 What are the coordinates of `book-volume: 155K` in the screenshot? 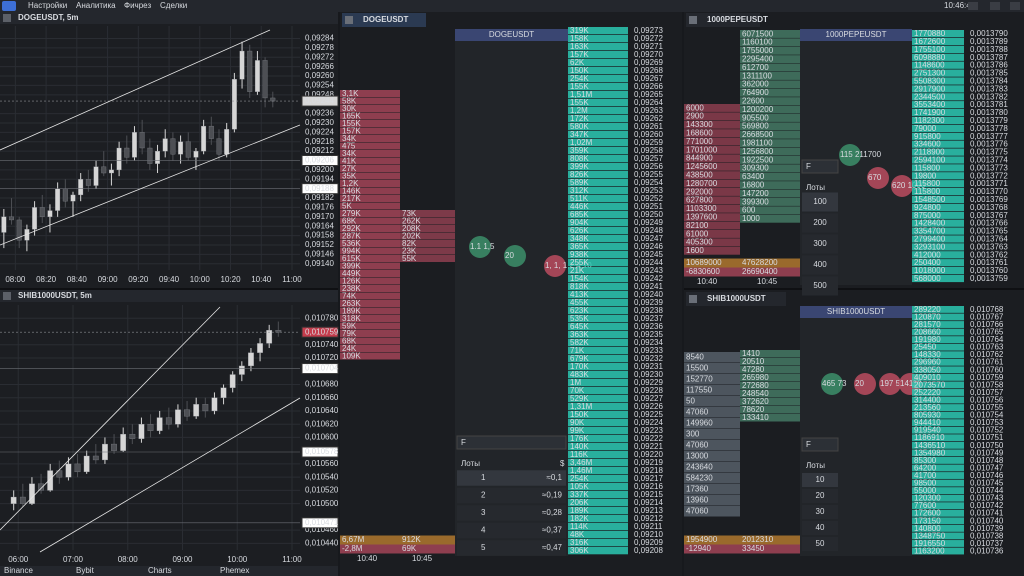 It's located at (579, 86).